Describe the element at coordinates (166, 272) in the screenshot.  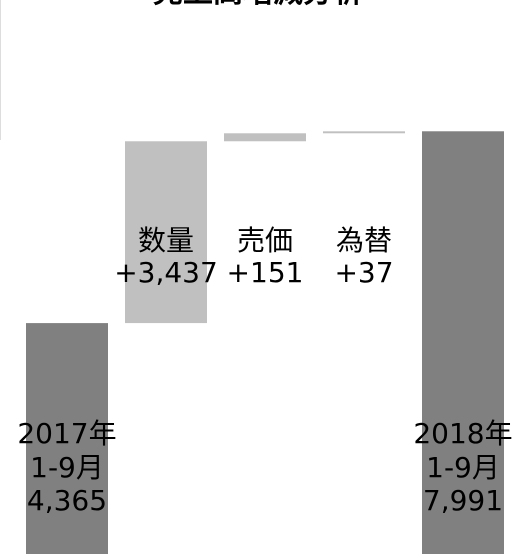
I see `value-label: +3,437` at that location.